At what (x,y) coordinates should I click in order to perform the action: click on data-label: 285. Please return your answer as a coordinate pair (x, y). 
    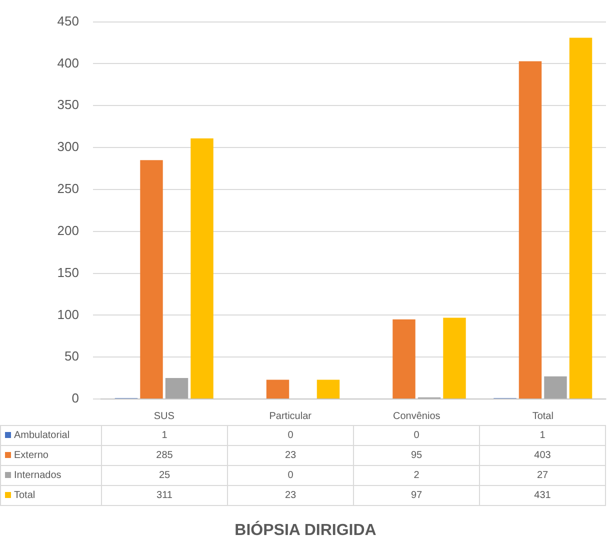
    Looking at the image, I should click on (165, 456).